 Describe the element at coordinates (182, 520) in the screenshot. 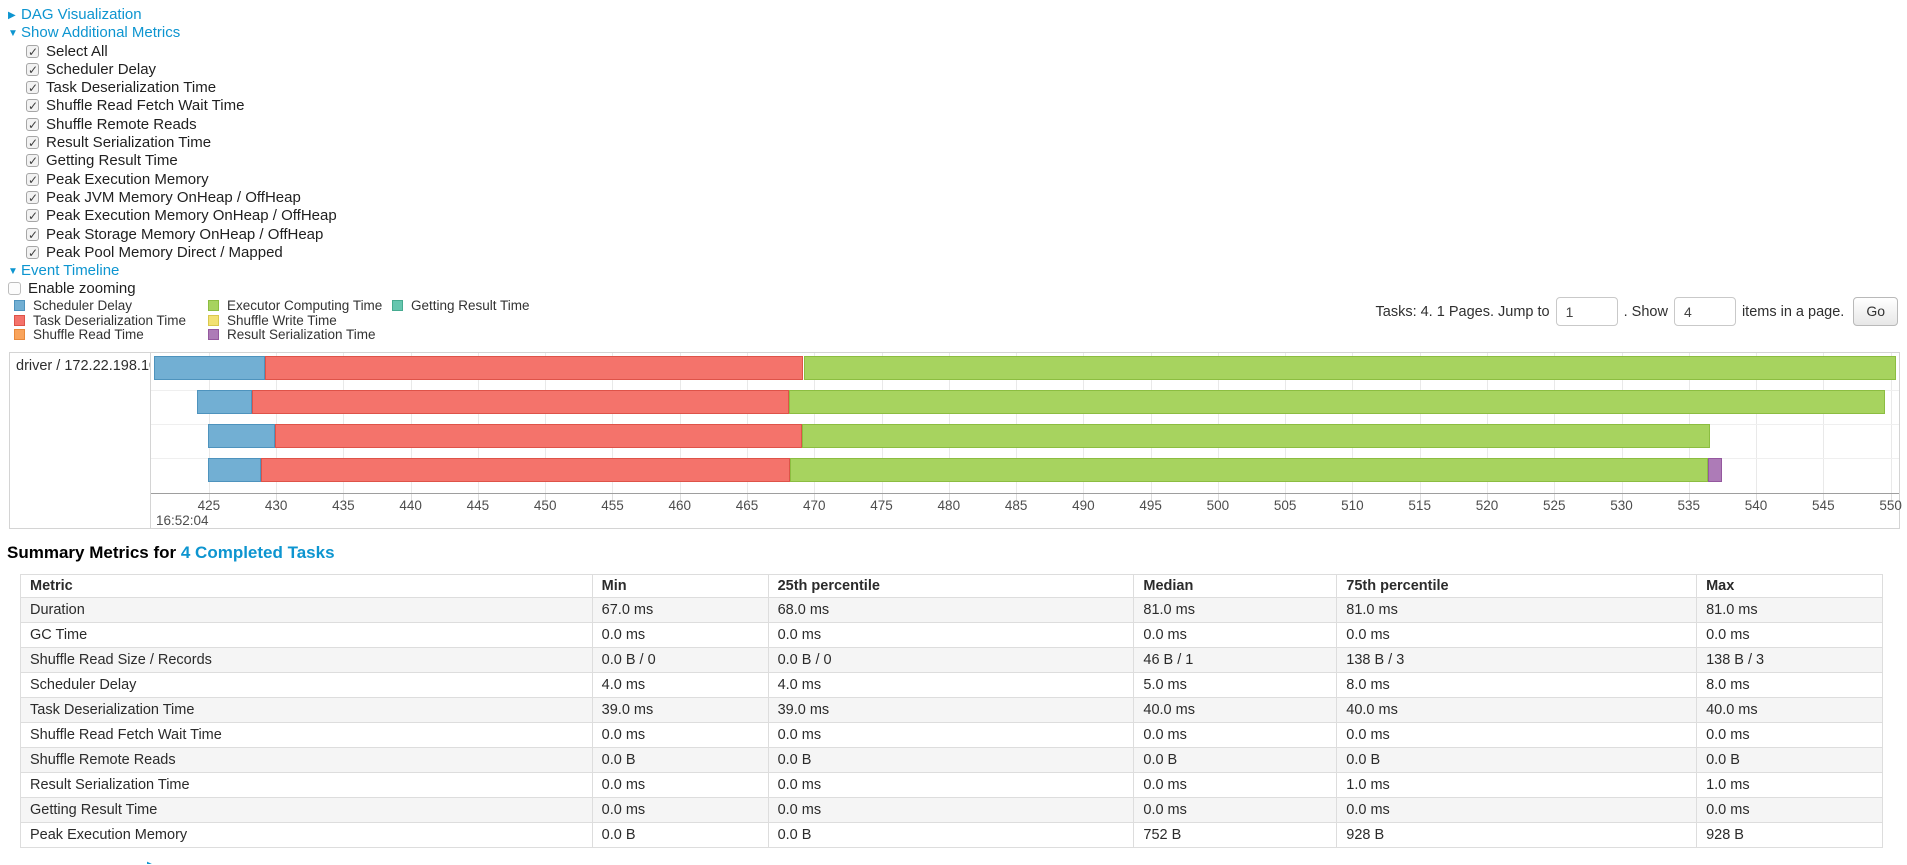

I see `x-axis-time-label: 16:52:04` at that location.